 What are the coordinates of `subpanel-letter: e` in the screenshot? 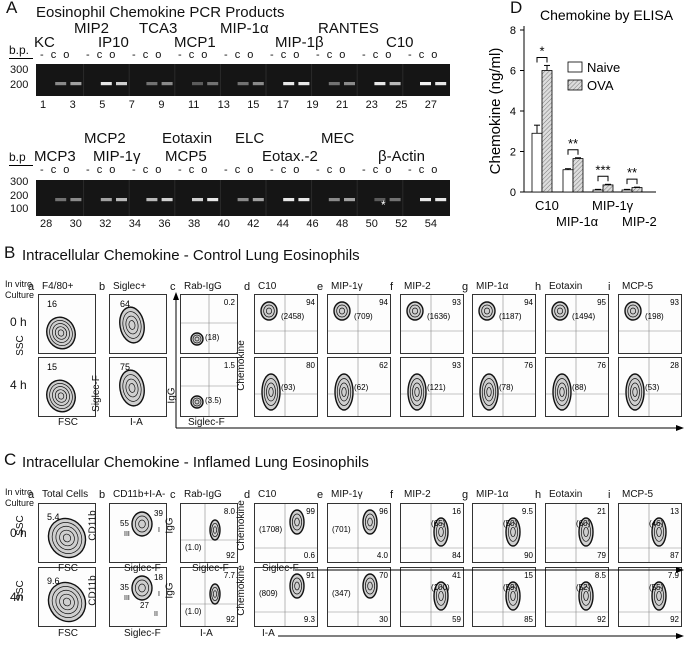 It's located at (320, 495).